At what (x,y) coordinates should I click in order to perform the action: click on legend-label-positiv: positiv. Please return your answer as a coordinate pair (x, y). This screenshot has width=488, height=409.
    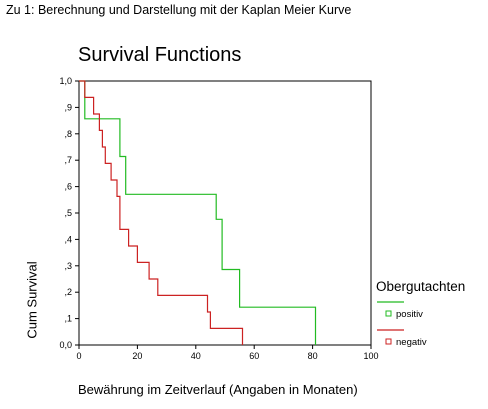
    Looking at the image, I should click on (409, 314).